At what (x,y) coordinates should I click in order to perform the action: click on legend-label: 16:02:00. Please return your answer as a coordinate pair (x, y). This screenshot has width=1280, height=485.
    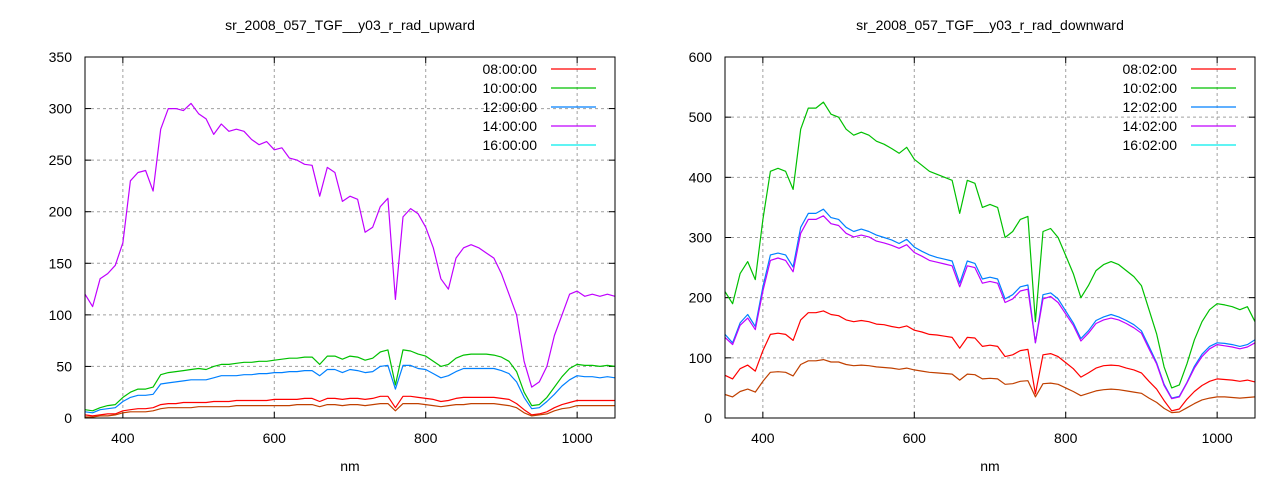
    Looking at the image, I should click on (1150, 145).